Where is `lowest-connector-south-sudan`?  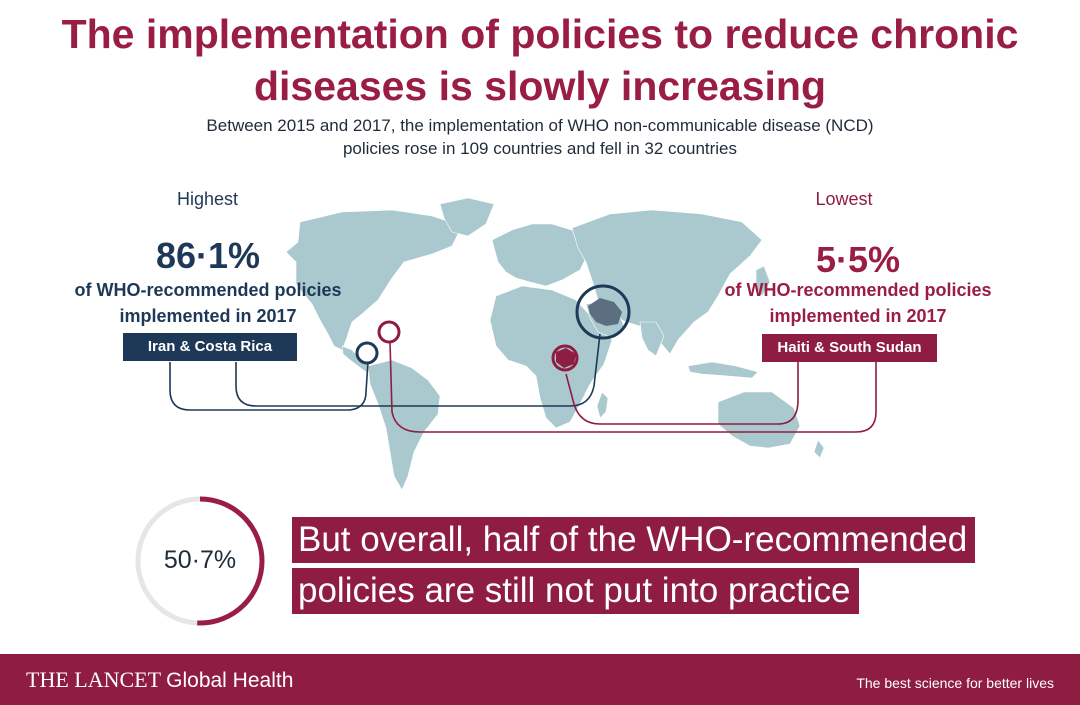
lowest-connector-south-sudan is located at coordinates (682, 393).